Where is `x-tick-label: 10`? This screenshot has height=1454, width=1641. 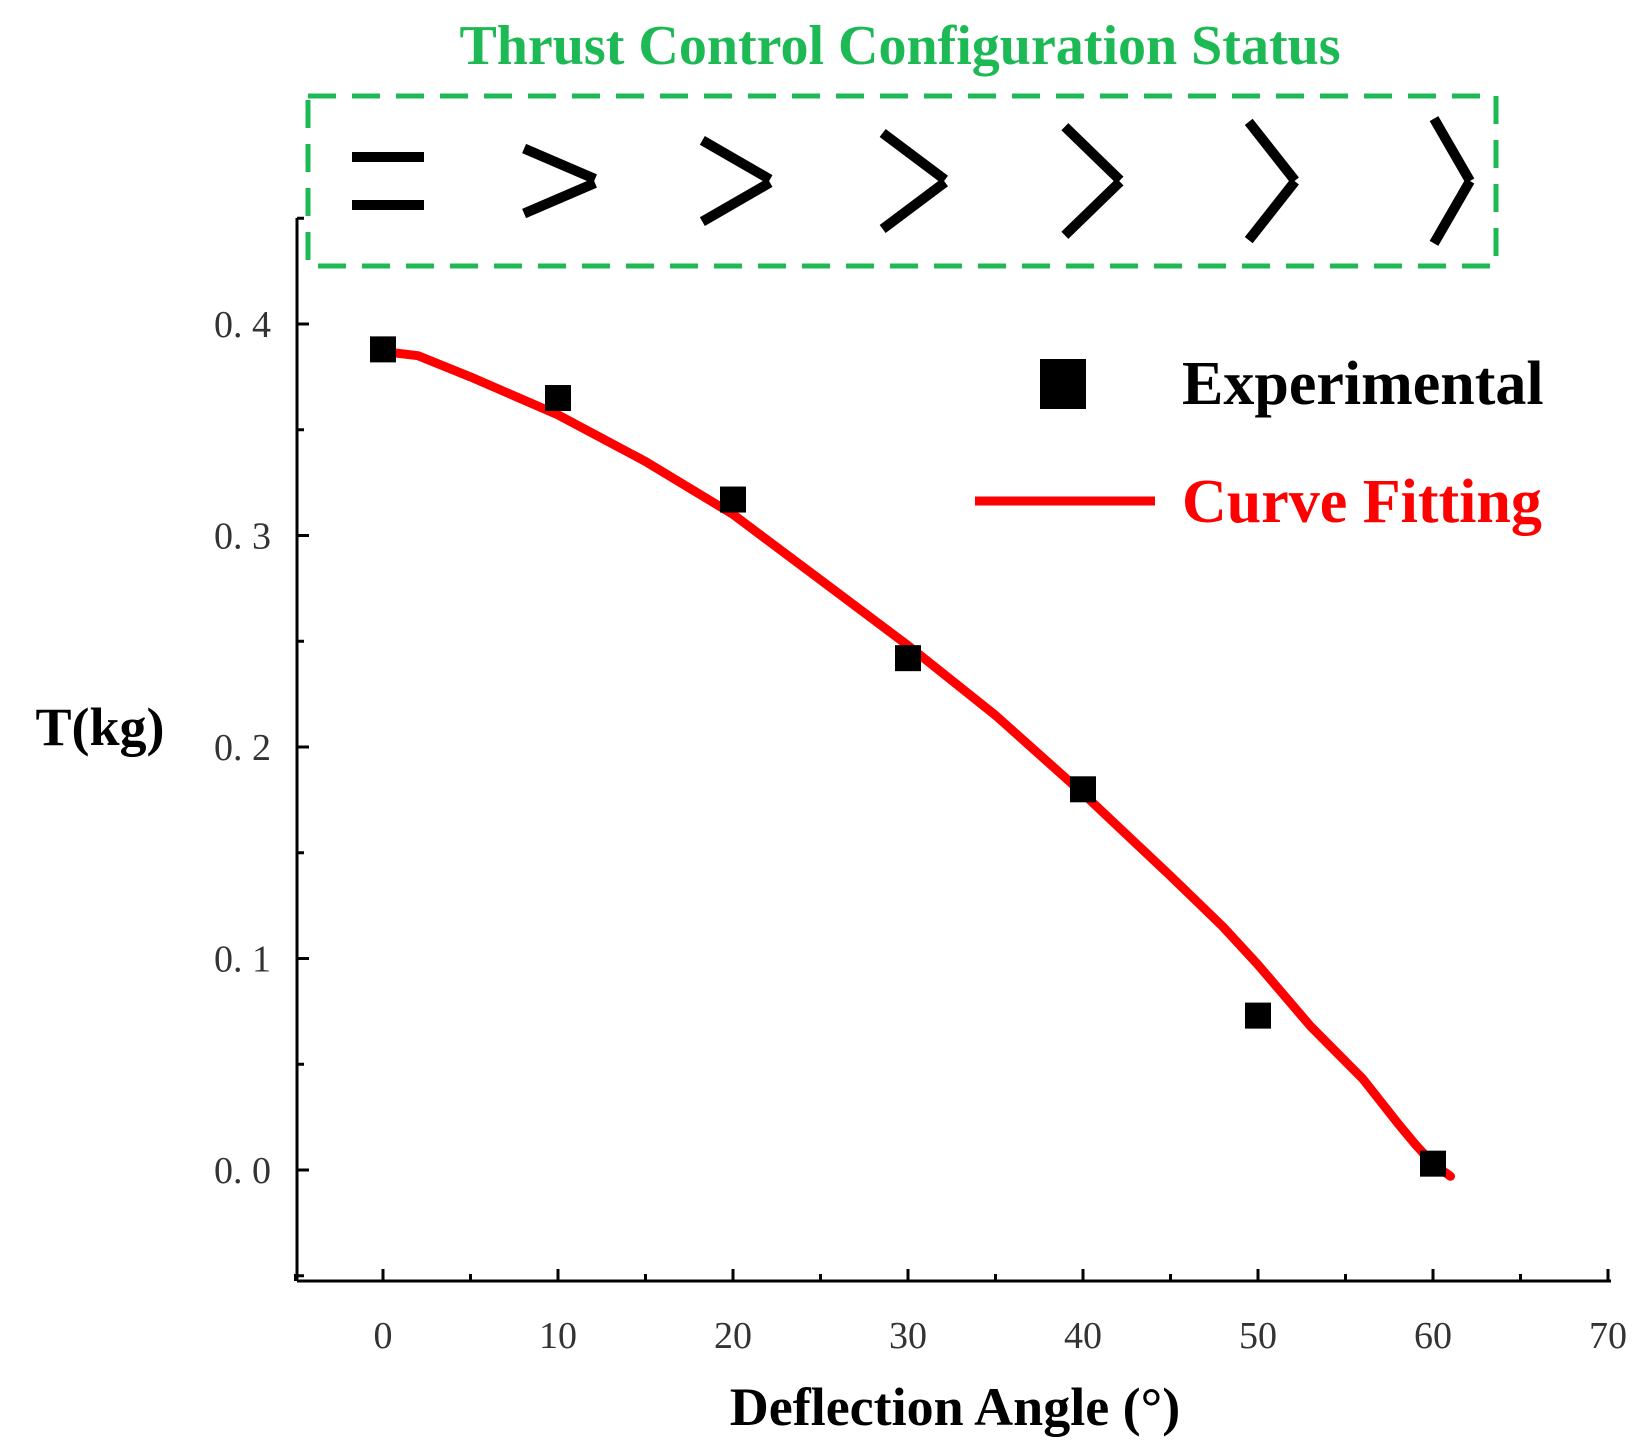 x-tick-label: 10 is located at coordinates (558, 1336).